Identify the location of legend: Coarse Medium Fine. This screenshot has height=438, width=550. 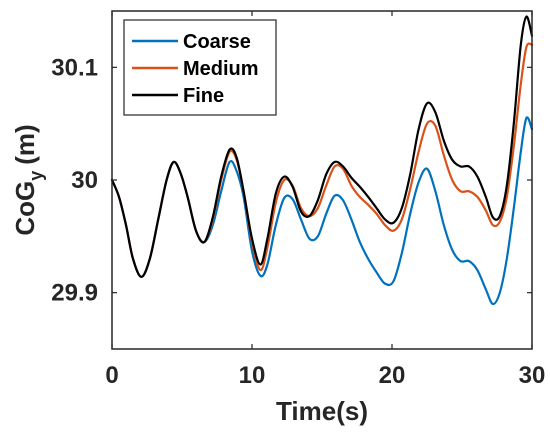
(200, 67).